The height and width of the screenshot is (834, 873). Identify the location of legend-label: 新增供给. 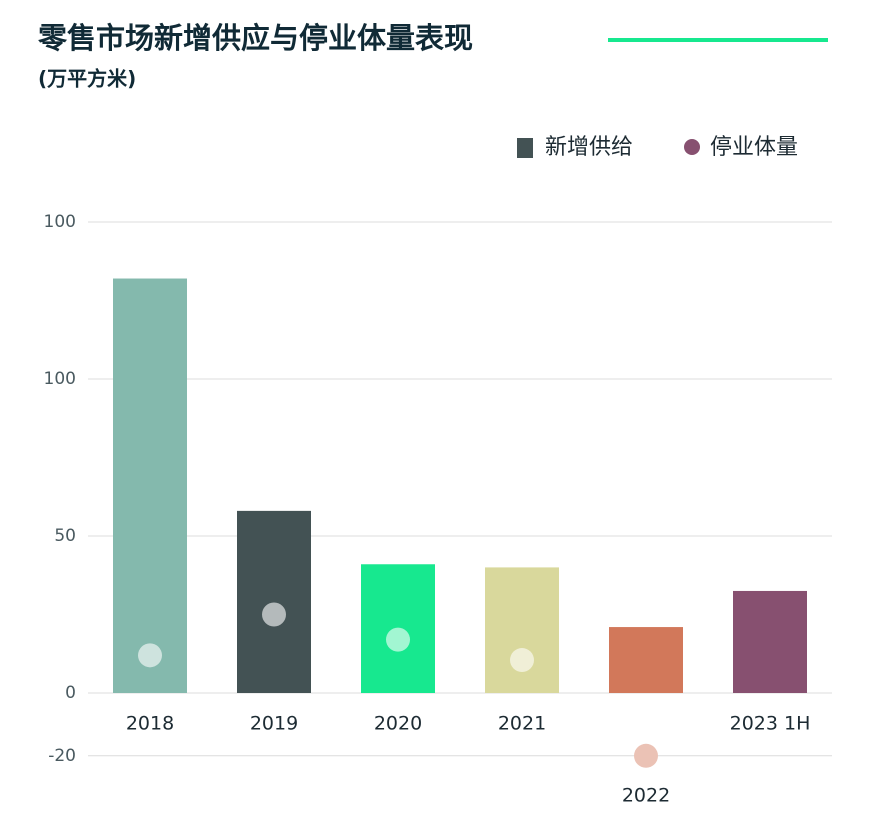
(589, 147).